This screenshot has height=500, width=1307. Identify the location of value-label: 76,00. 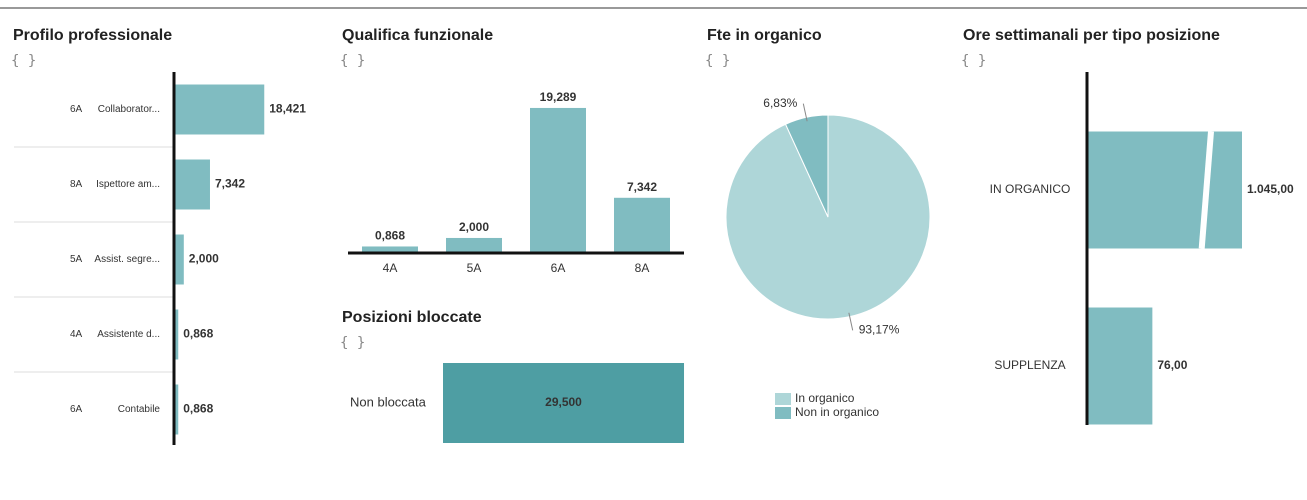
(1172, 365).